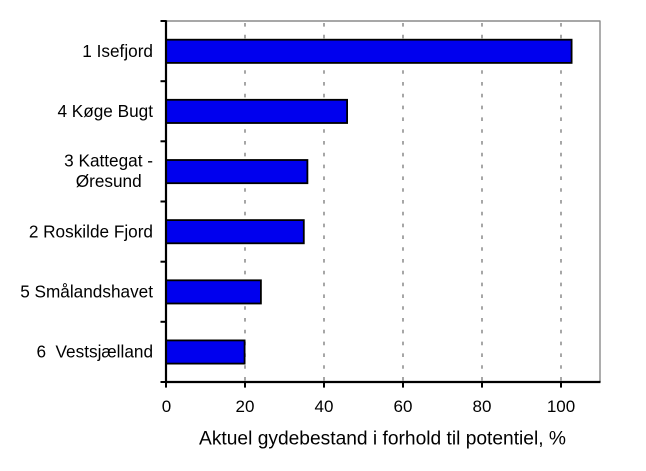  I want to click on svg-text: 0, so click(166, 406).